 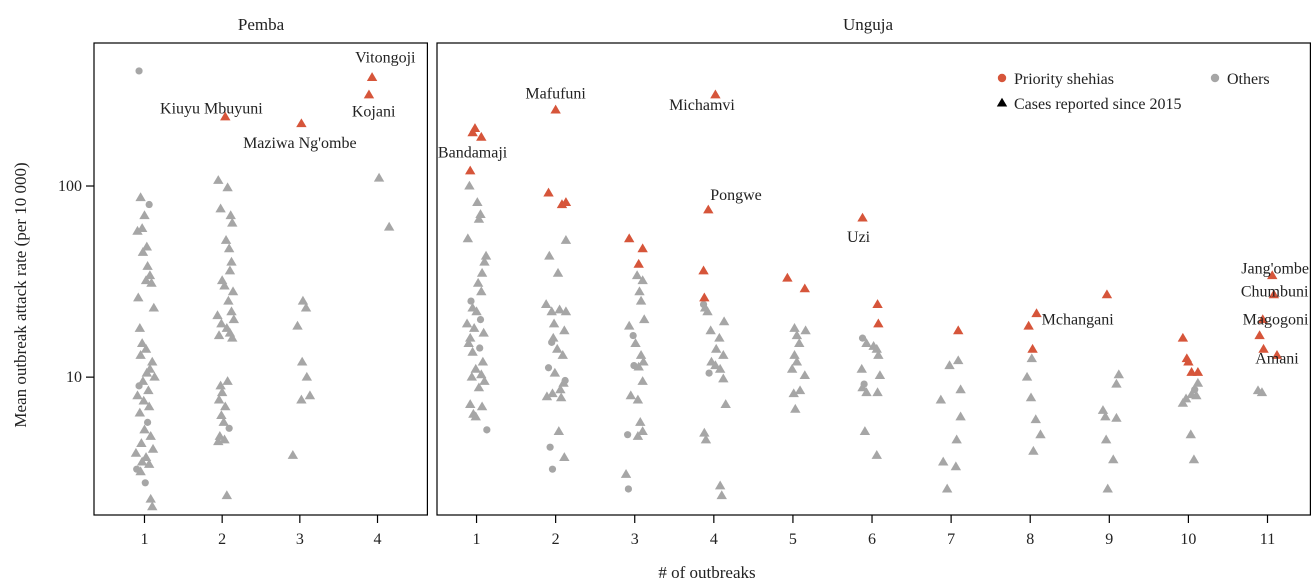 What do you see at coordinates (1078, 320) in the screenshot?
I see `point-annotation: Mchangani` at bounding box center [1078, 320].